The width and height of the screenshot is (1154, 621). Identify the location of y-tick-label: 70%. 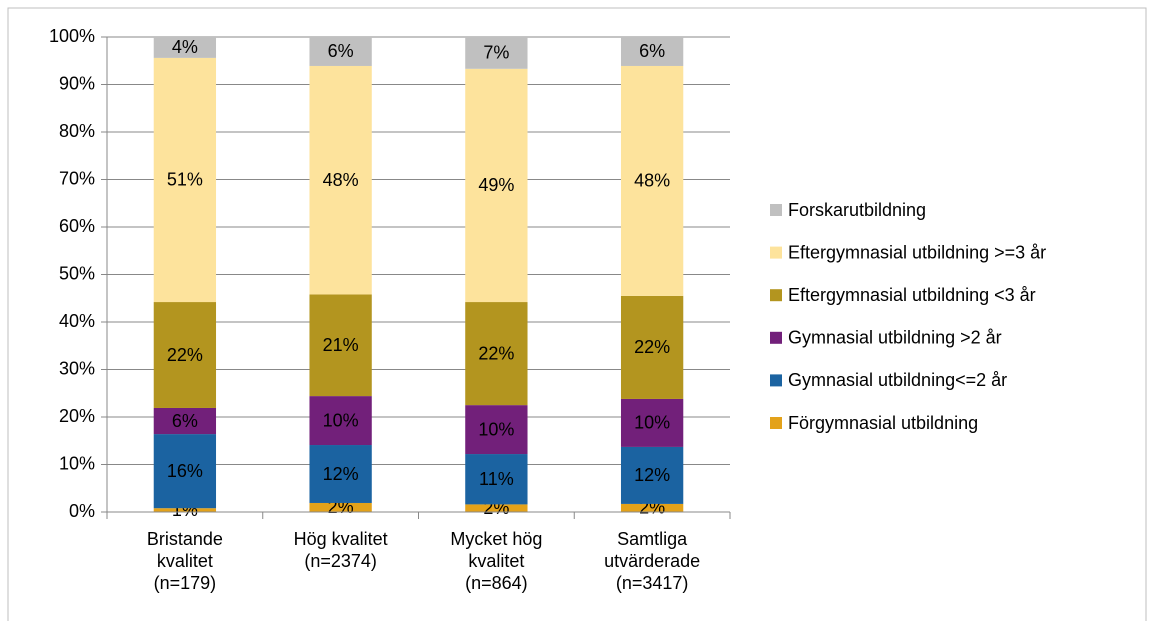
(77, 178).